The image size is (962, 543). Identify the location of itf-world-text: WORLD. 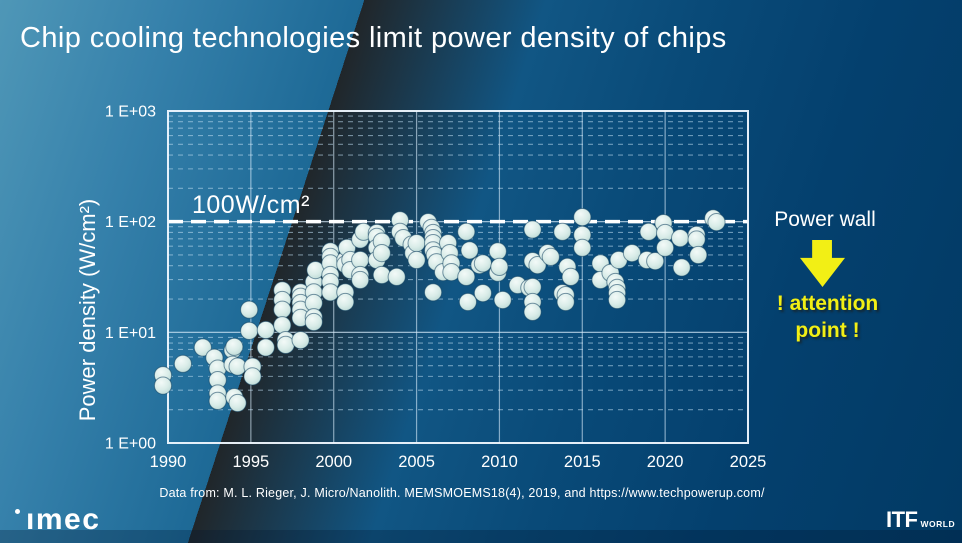
(938, 524).